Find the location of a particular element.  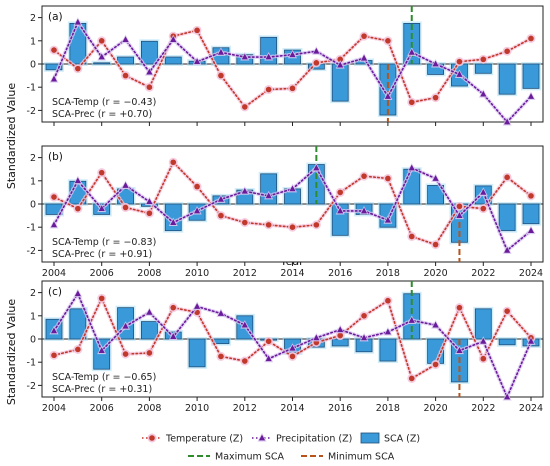

annotation-sca-prec: SCA-Prec (r = +0.70) is located at coordinates (102, 114).